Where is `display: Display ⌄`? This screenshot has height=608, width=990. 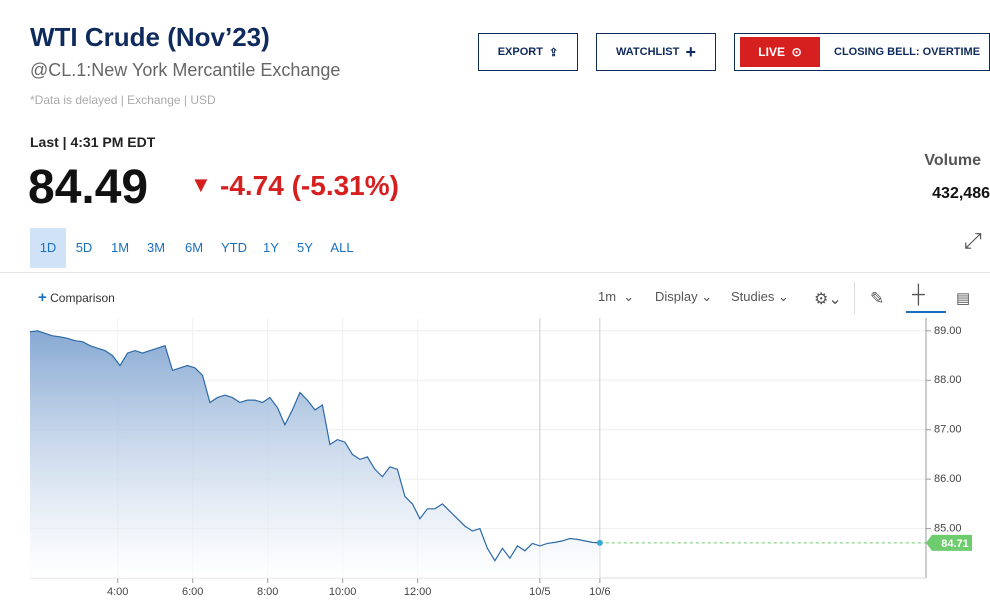
display: Display ⌄ is located at coordinates (684, 296).